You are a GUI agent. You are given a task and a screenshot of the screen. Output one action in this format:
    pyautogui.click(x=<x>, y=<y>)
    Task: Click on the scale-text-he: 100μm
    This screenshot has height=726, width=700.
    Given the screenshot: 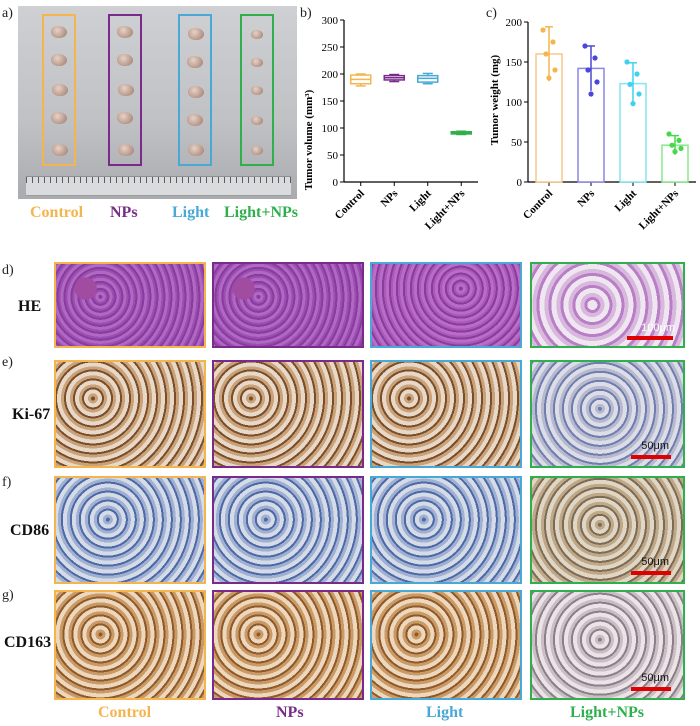 What is the action you would take?
    pyautogui.click(x=658, y=328)
    